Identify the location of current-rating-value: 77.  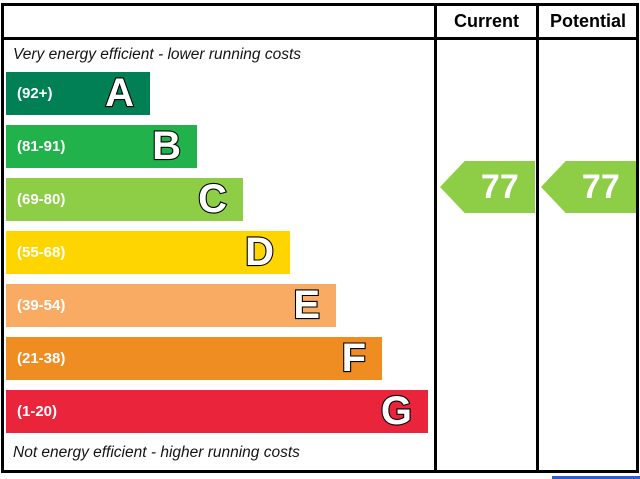
(499, 186).